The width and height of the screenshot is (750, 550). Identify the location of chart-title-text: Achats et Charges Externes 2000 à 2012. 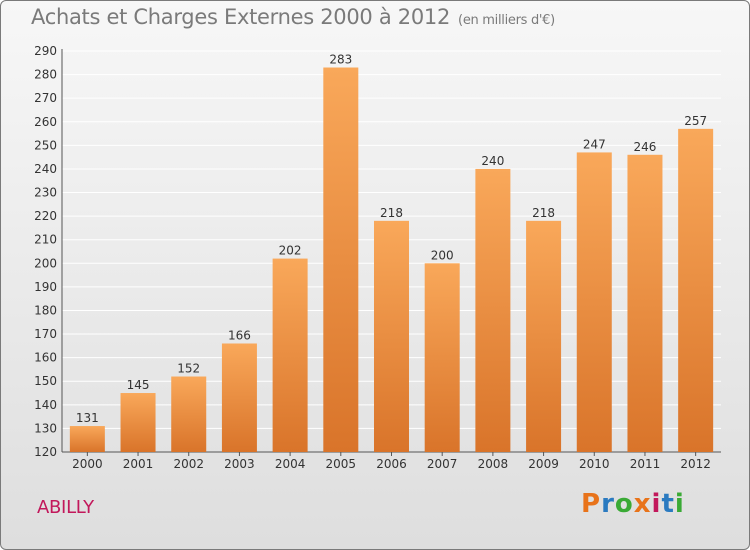
(241, 17).